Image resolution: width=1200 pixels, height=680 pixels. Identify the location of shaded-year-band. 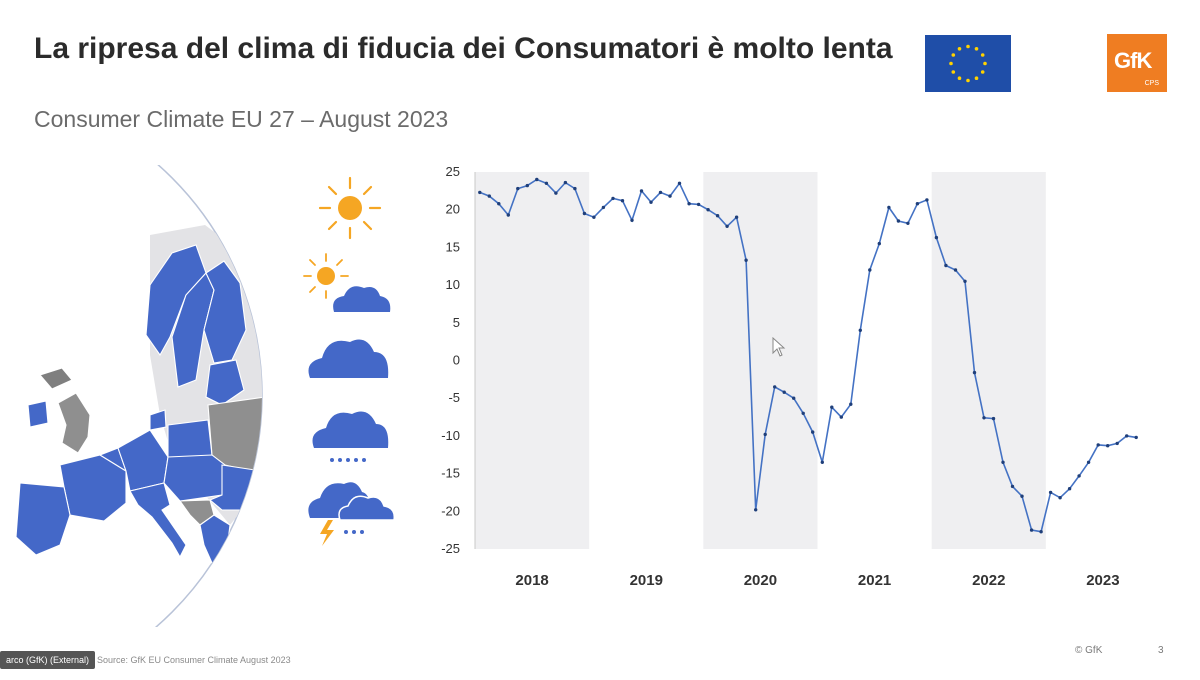
(760, 360).